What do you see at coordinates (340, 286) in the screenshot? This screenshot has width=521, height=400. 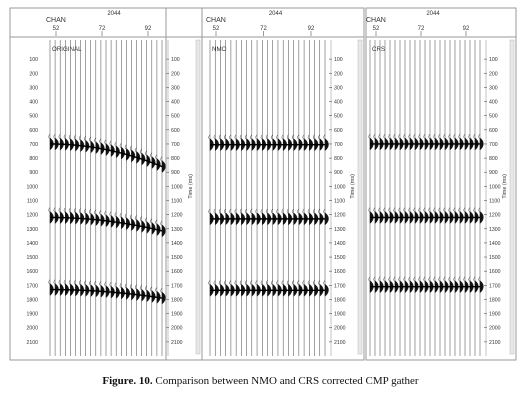 I see `time-tick-label: 1700` at bounding box center [340, 286].